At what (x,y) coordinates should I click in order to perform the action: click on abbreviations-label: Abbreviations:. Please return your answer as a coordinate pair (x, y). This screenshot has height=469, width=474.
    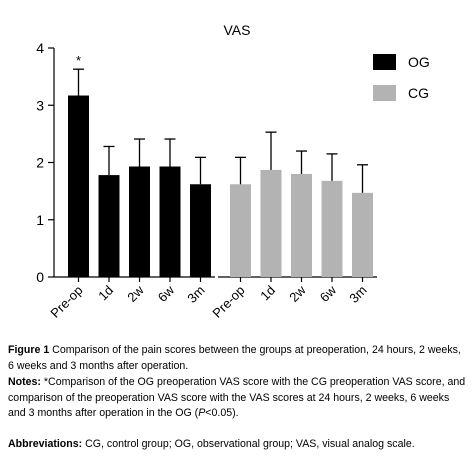
    Looking at the image, I should click on (45, 444).